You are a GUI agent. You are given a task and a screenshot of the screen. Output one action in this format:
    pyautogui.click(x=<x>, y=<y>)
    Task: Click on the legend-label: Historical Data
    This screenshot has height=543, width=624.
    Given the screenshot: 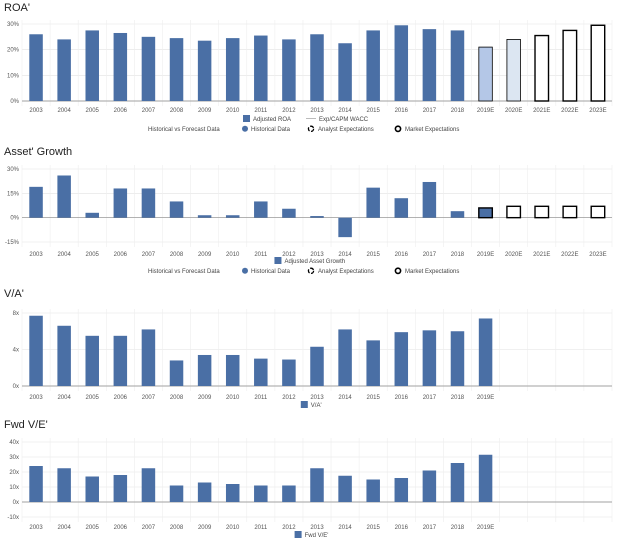 What is the action you would take?
    pyautogui.click(x=271, y=130)
    